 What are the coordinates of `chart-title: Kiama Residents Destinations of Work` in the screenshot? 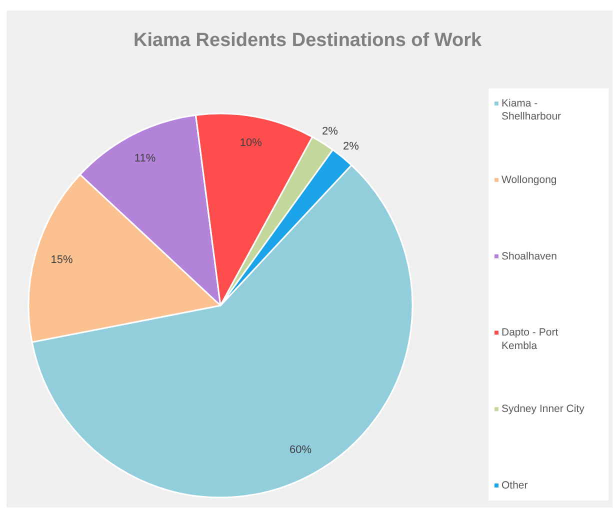 It's located at (307, 40).